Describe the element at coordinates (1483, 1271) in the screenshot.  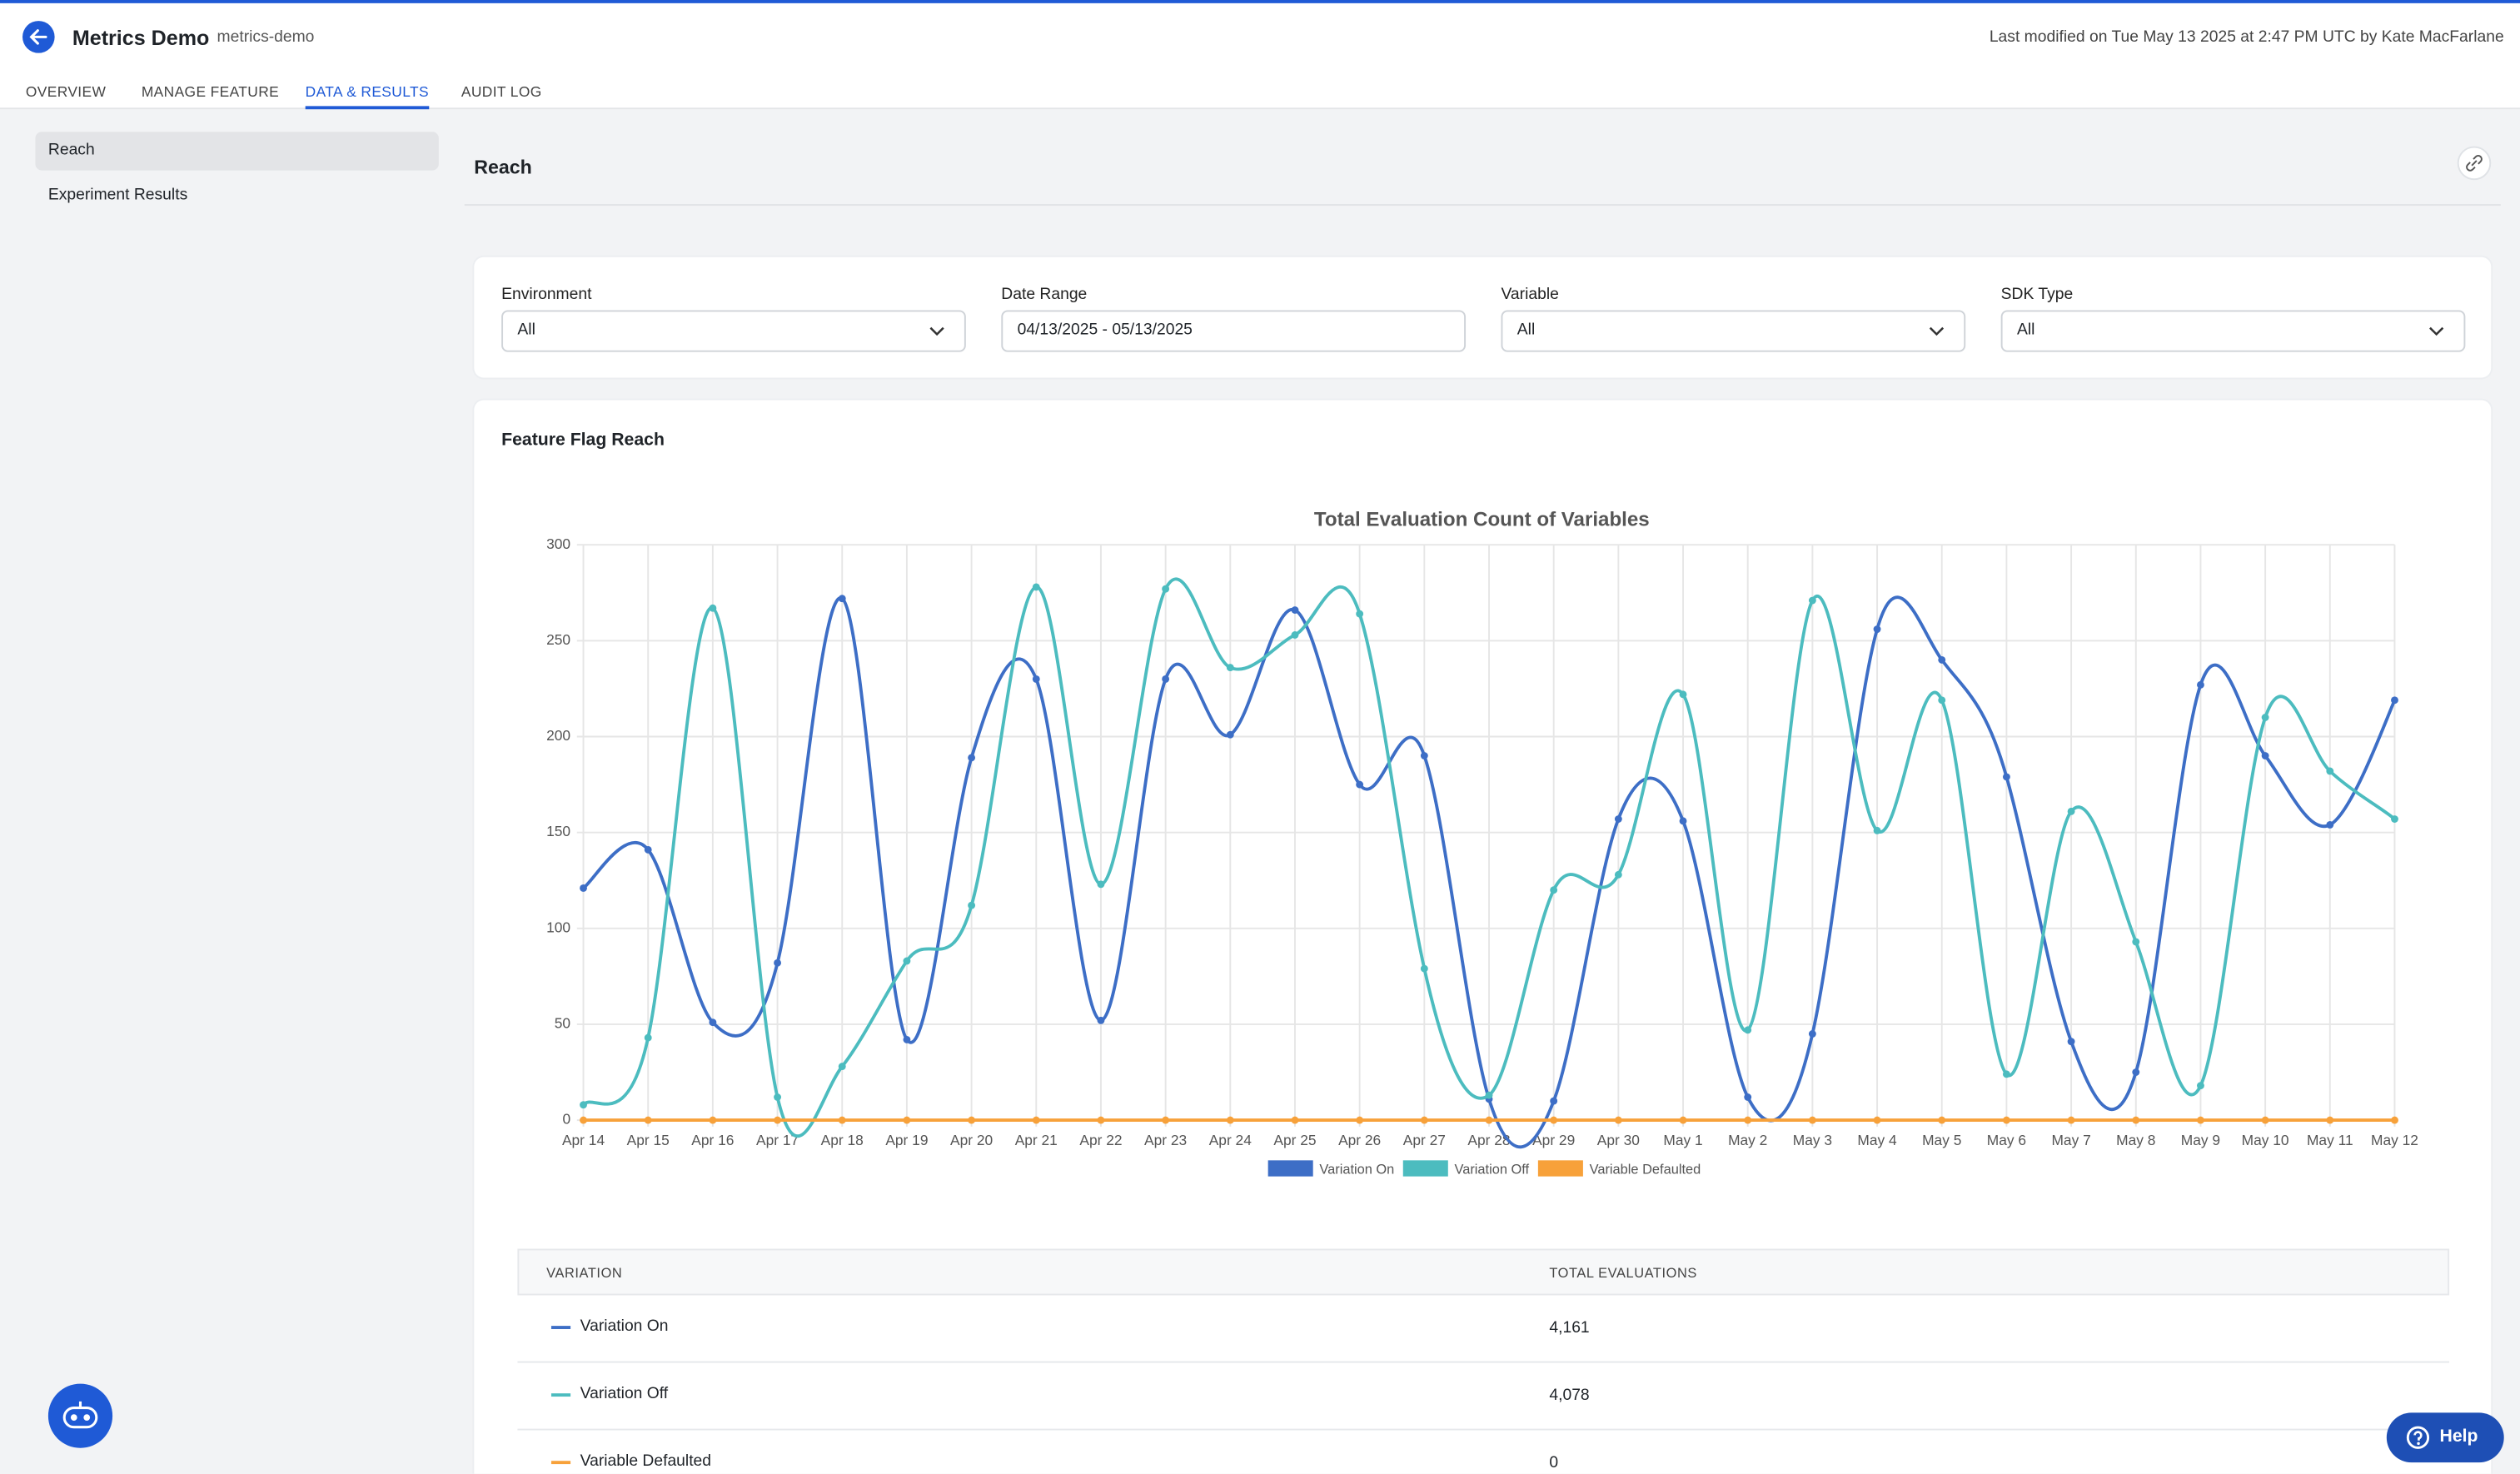
I see `table-header: VARIATION TOTAL EVALUATIONS` at that location.